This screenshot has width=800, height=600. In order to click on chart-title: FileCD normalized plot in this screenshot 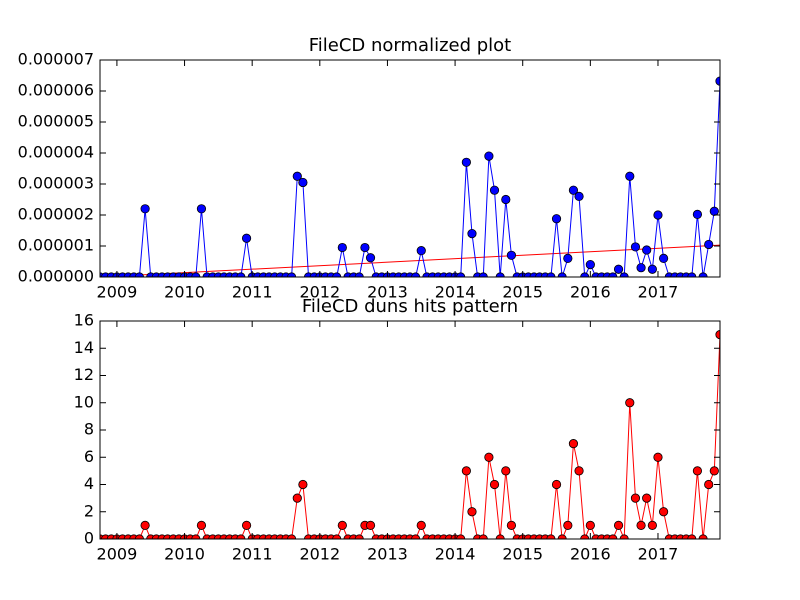, I will do `click(410, 45)`.